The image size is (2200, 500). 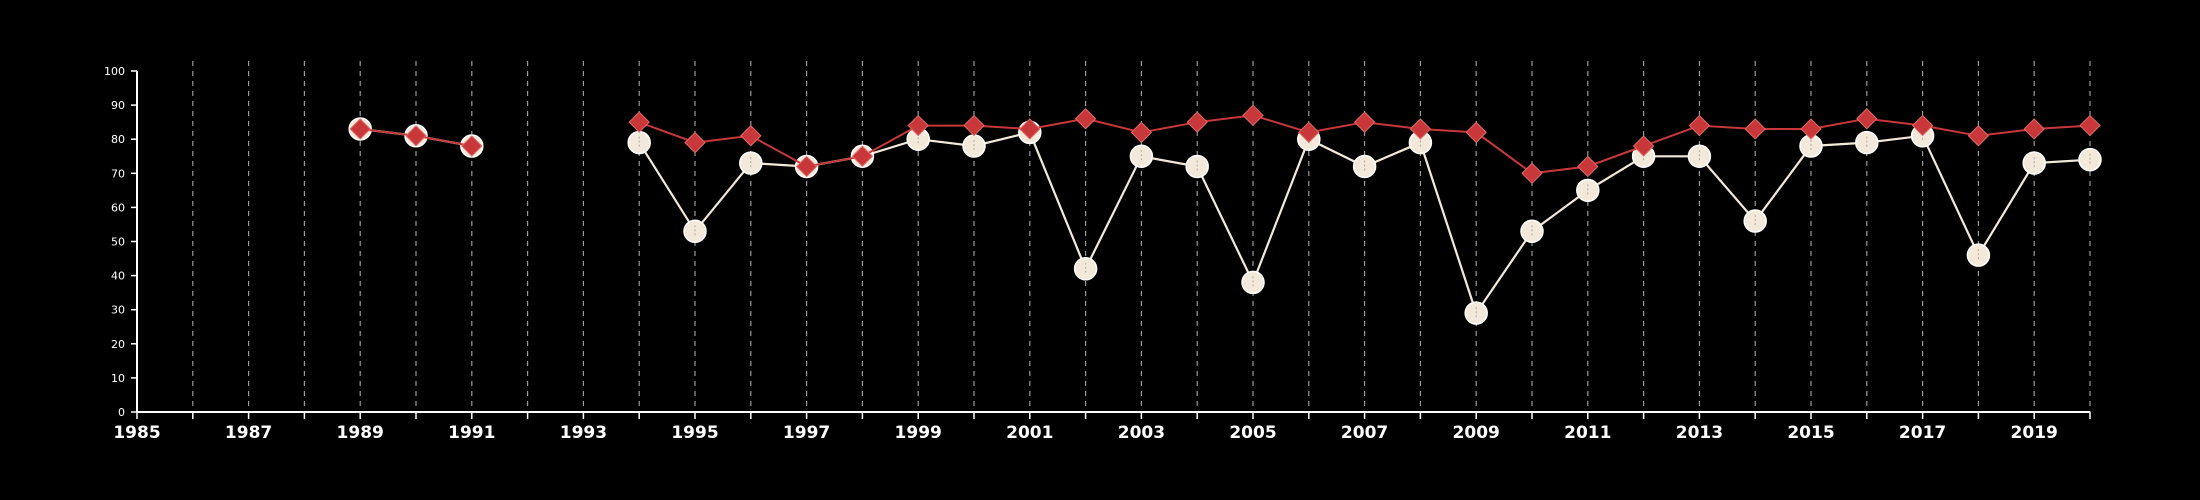 I want to click on x-tick-label: 2015, so click(x=1810, y=433).